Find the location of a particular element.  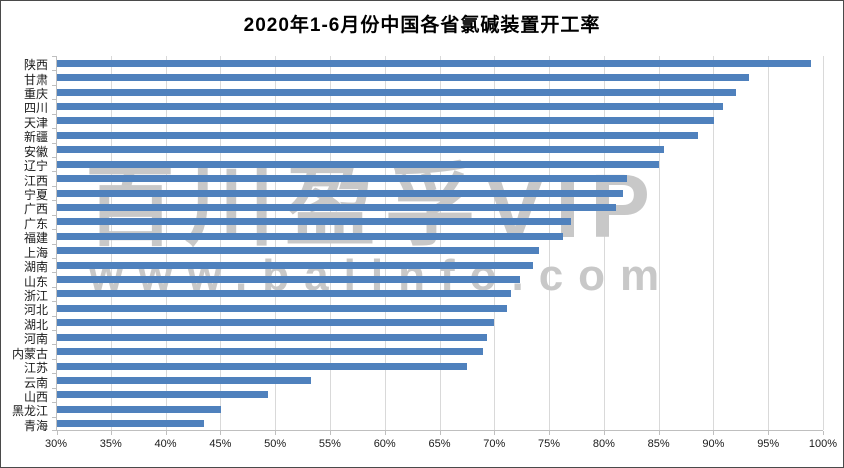

y-axis-label: 湖北 is located at coordinates (35, 324).